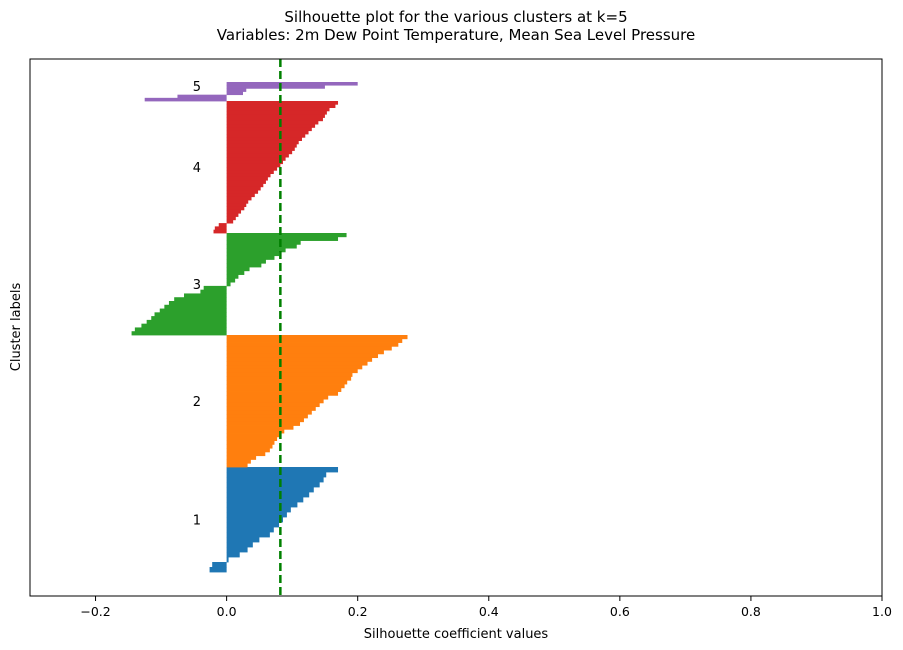 Image resolution: width=903 pixels, height=650 pixels. I want to click on x-tick-label: 0.2, so click(358, 611).